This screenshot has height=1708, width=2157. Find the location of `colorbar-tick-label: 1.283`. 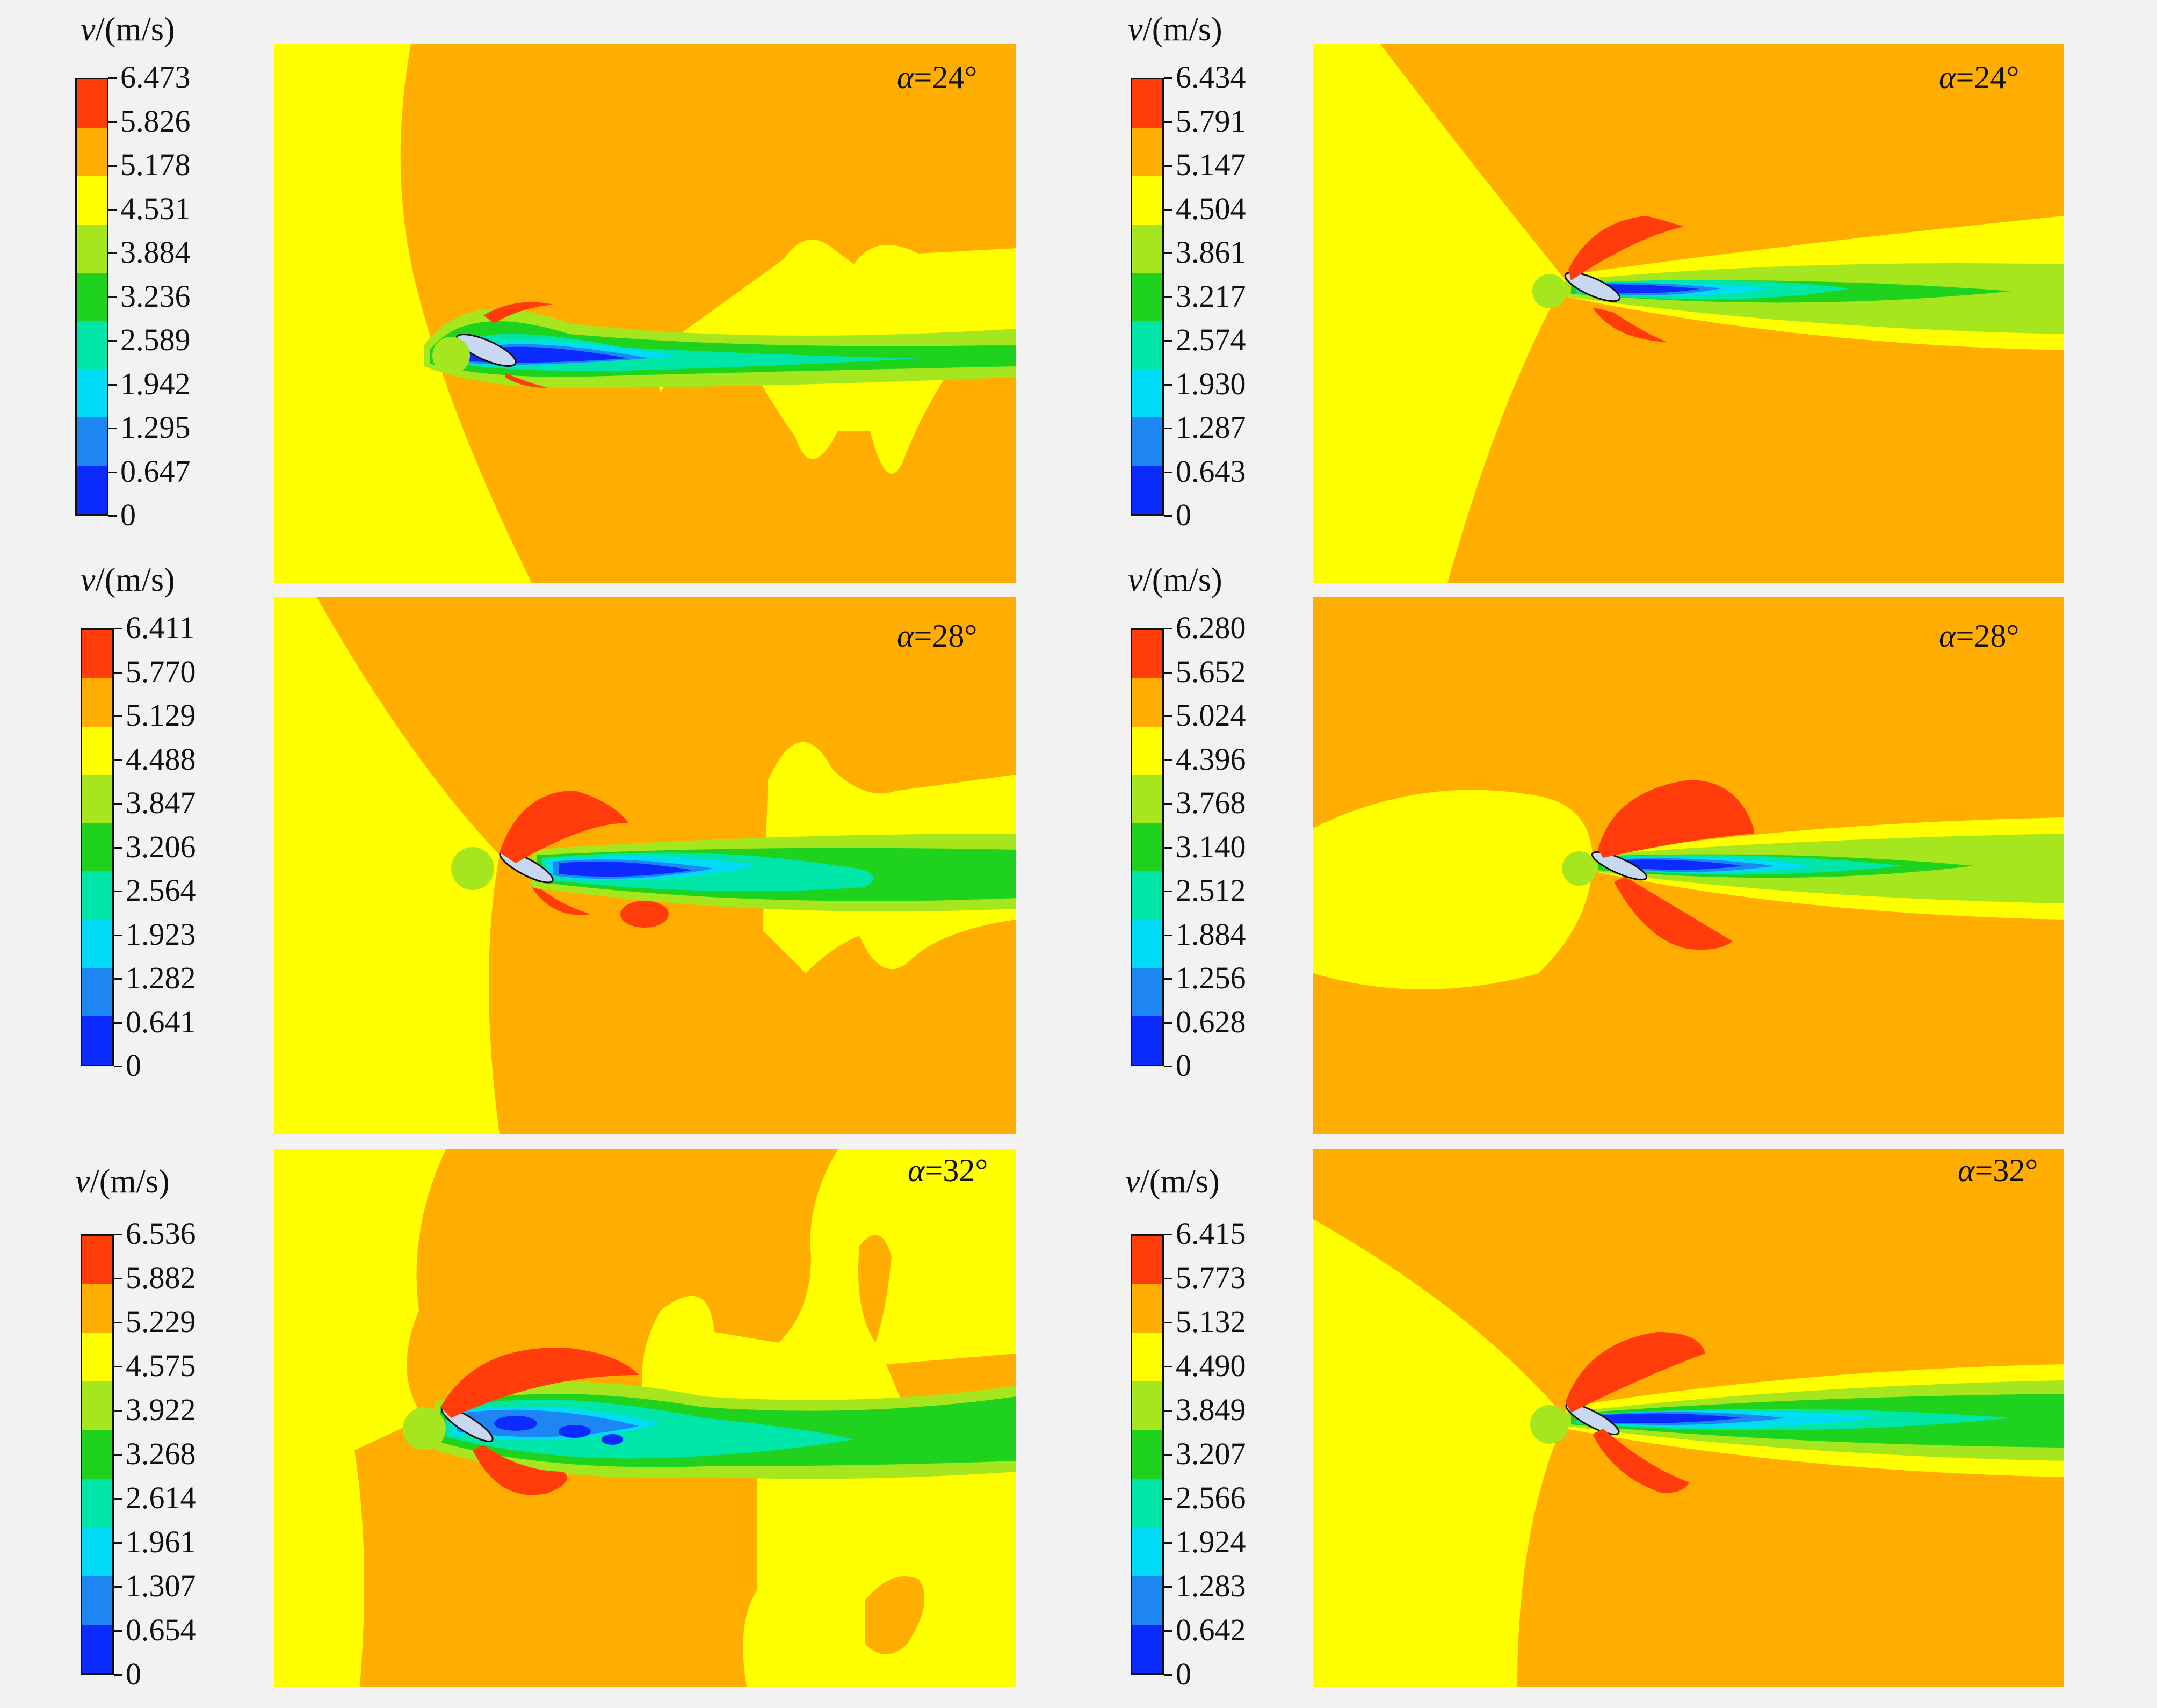

colorbar-tick-label: 1.283 is located at coordinates (1211, 1585).